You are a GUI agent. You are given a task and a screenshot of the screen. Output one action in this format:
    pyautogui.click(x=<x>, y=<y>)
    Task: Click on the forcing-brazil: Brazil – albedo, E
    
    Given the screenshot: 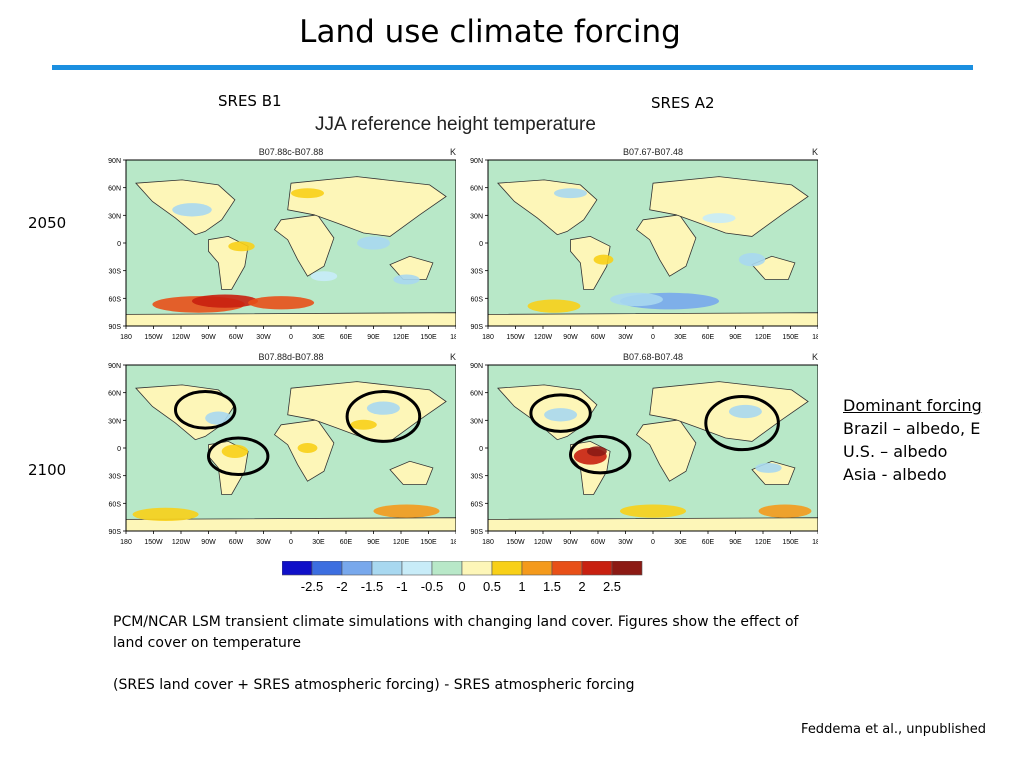 What is the action you would take?
    pyautogui.click(x=912, y=428)
    